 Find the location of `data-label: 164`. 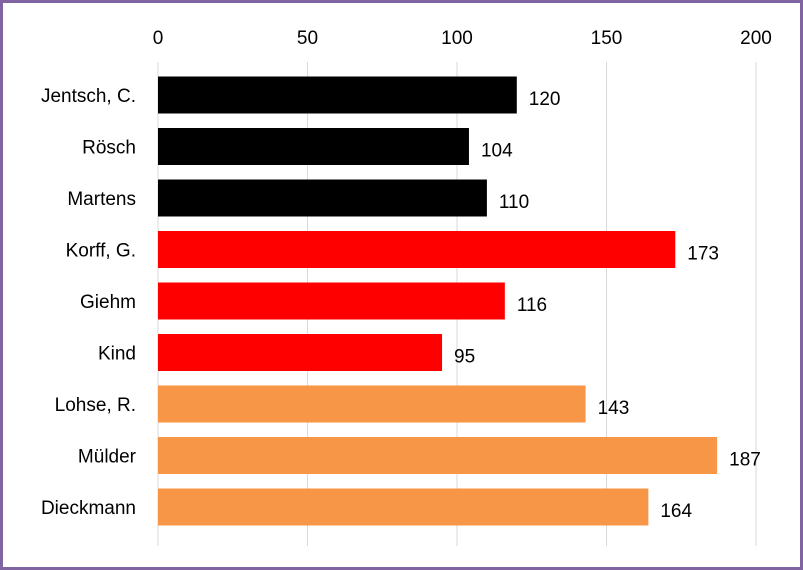

data-label: 164 is located at coordinates (676, 511).